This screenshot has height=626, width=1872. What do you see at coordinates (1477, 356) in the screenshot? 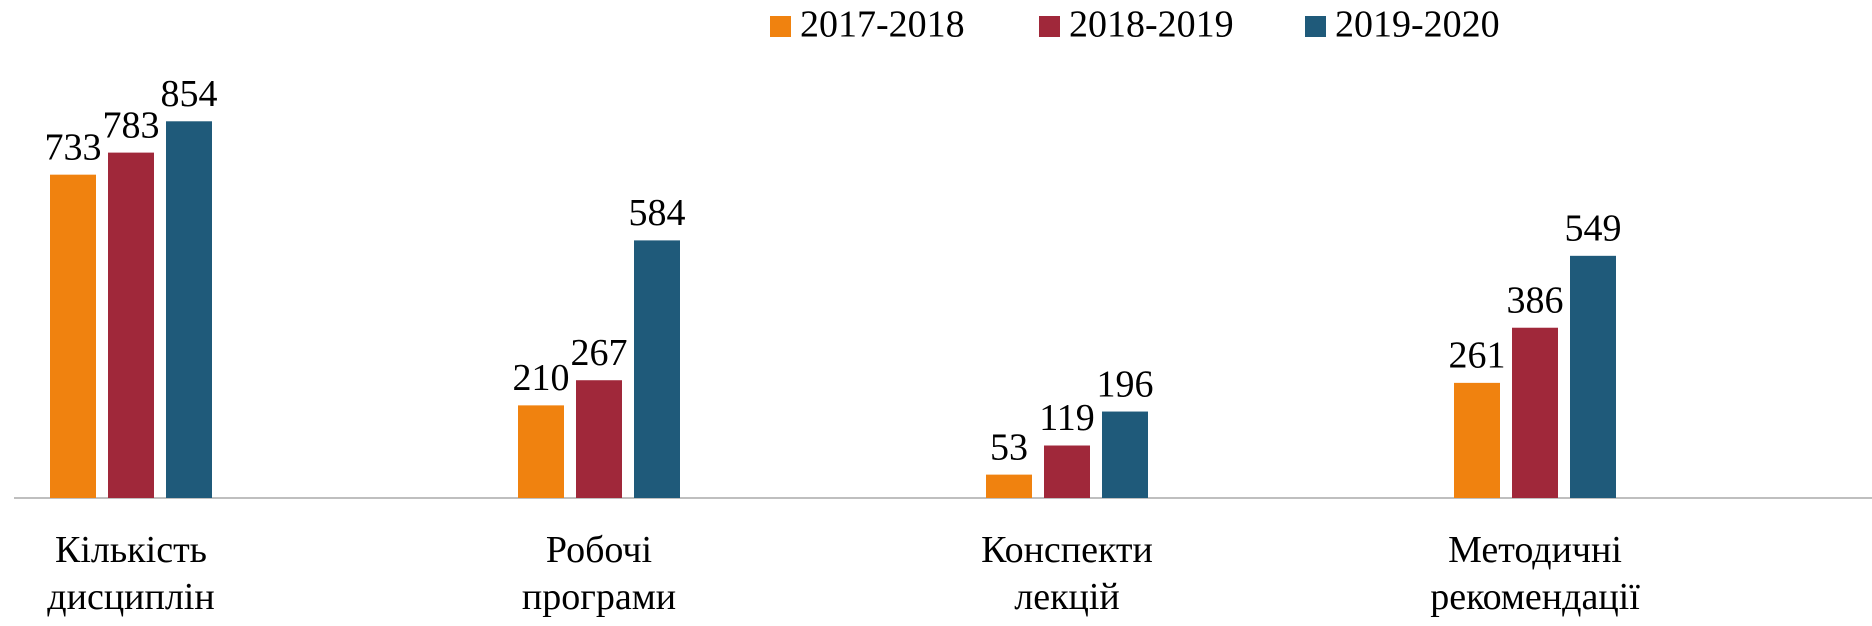
I see `data-label: 261` at bounding box center [1477, 356].